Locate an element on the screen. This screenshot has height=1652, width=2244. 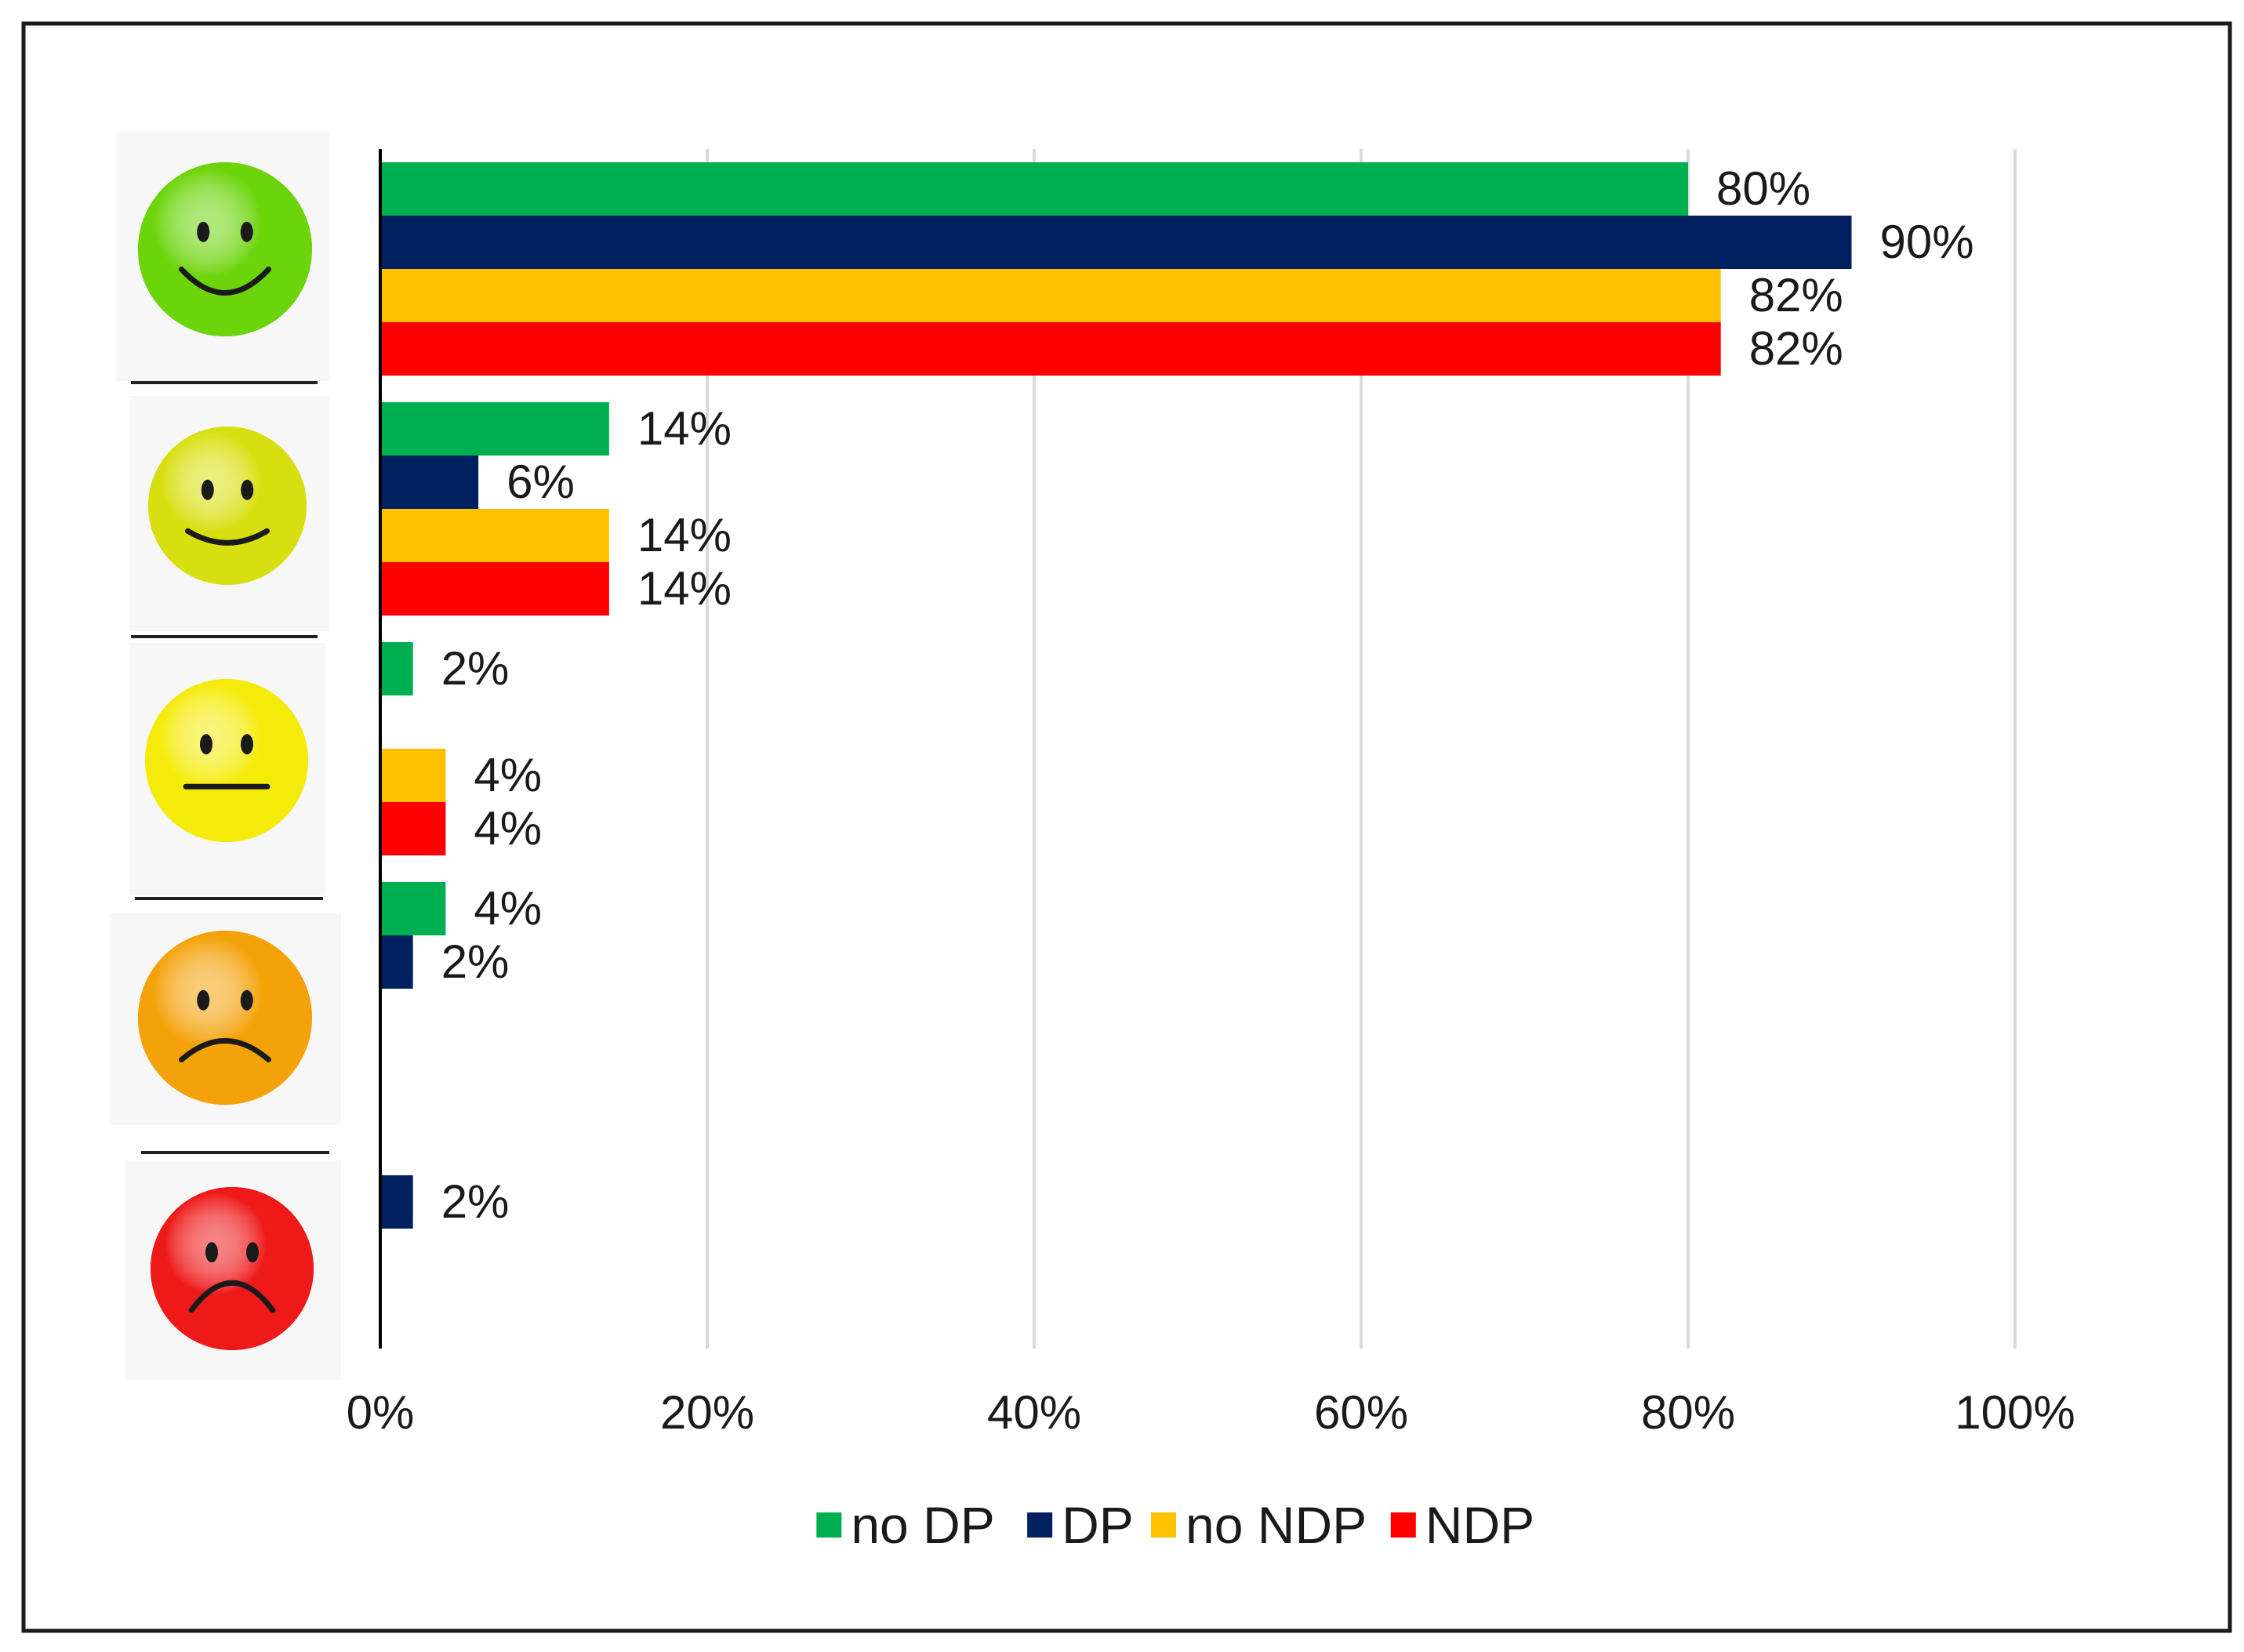
x-tick-label: 0% is located at coordinates (381, 1412).